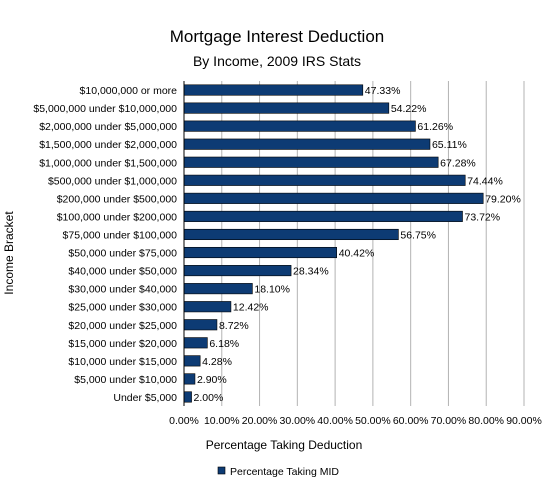 This screenshot has width=547, height=494. I want to click on x-tick-label: 60.00%, so click(411, 421).